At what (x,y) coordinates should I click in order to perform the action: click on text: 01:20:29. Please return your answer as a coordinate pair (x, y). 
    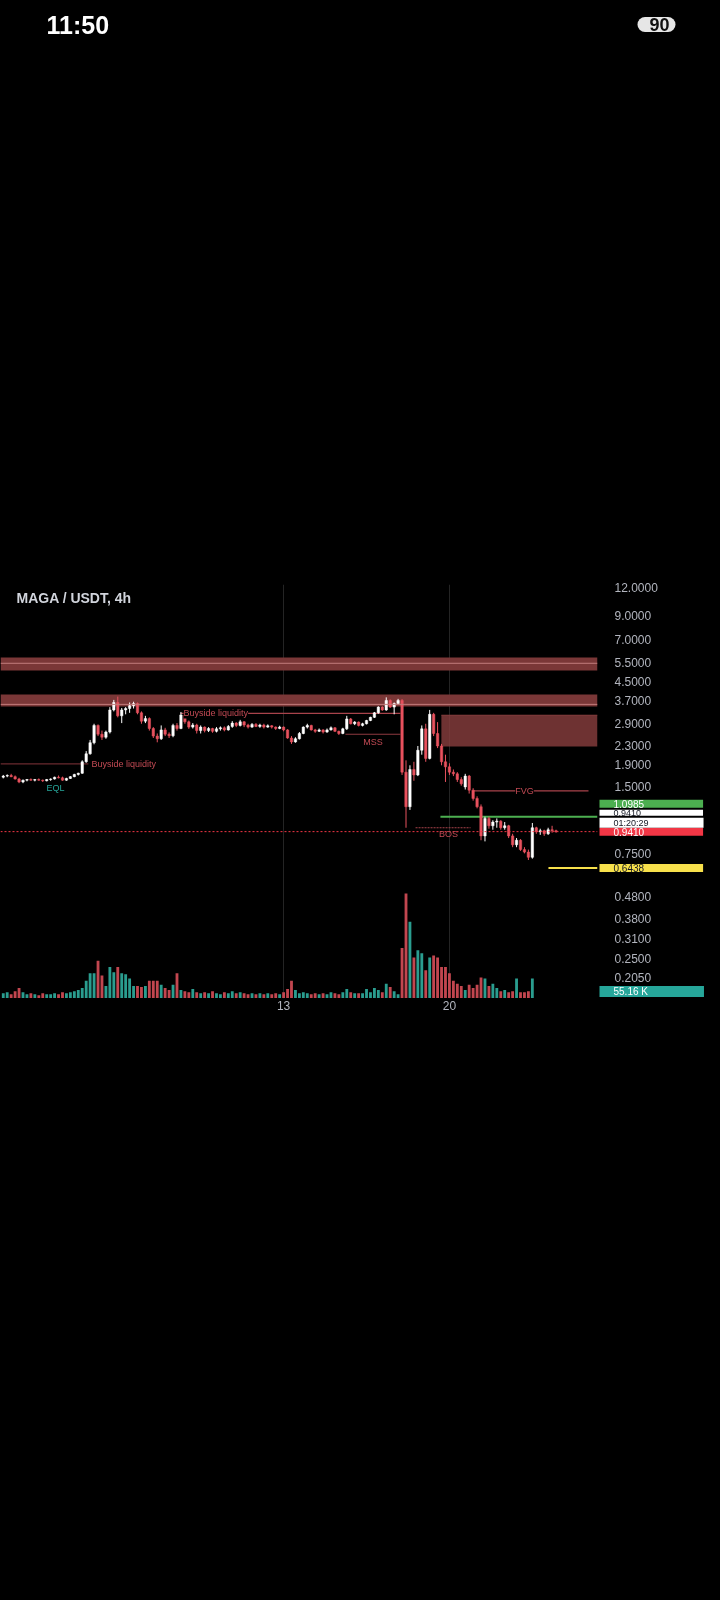
    Looking at the image, I should click on (631, 822).